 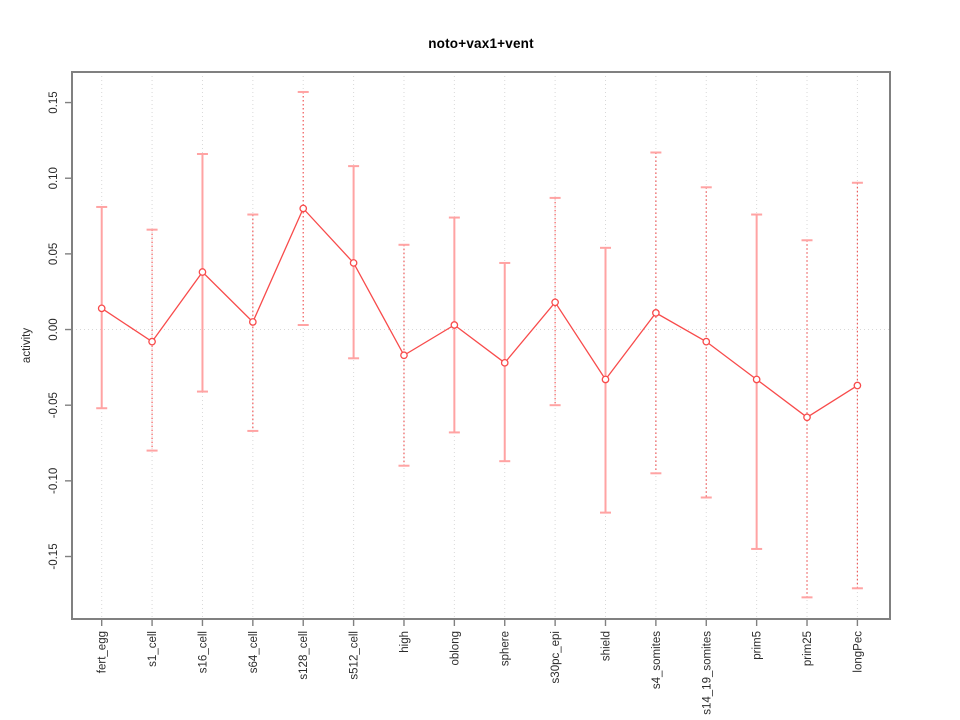 What do you see at coordinates (54, 254) in the screenshot?
I see `y-tick-label: 0.05` at bounding box center [54, 254].